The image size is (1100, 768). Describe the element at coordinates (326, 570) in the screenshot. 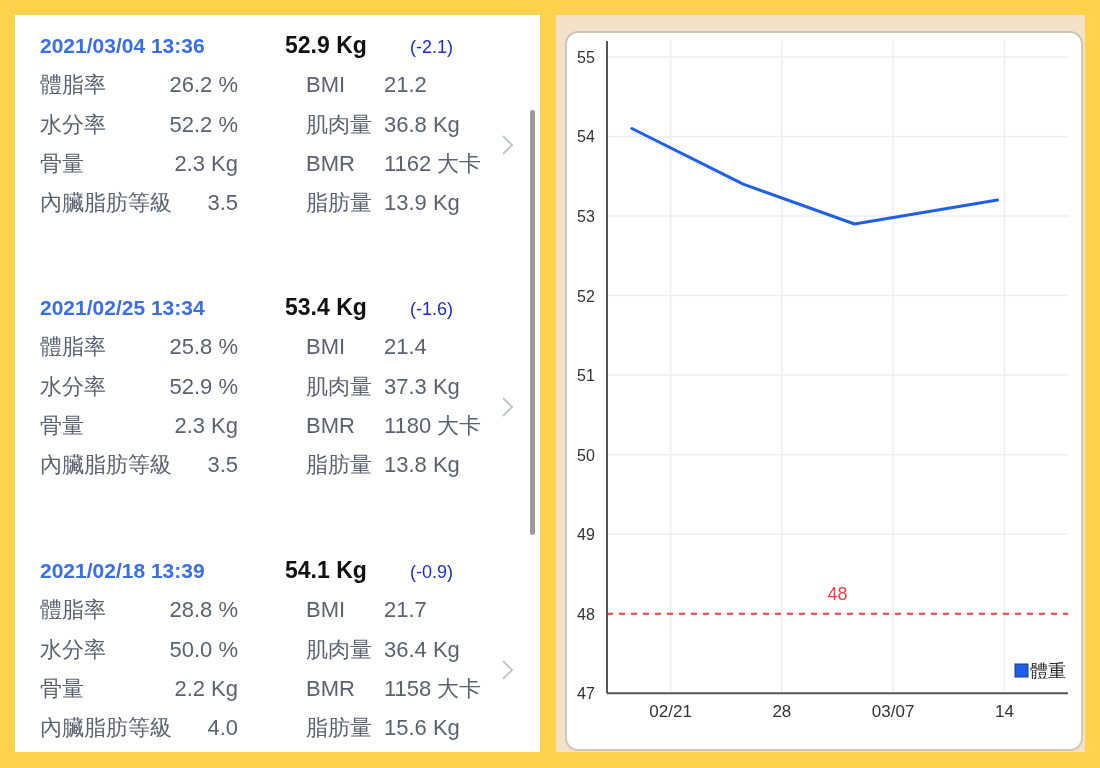

I see `text: 54.1 Kg` at that location.